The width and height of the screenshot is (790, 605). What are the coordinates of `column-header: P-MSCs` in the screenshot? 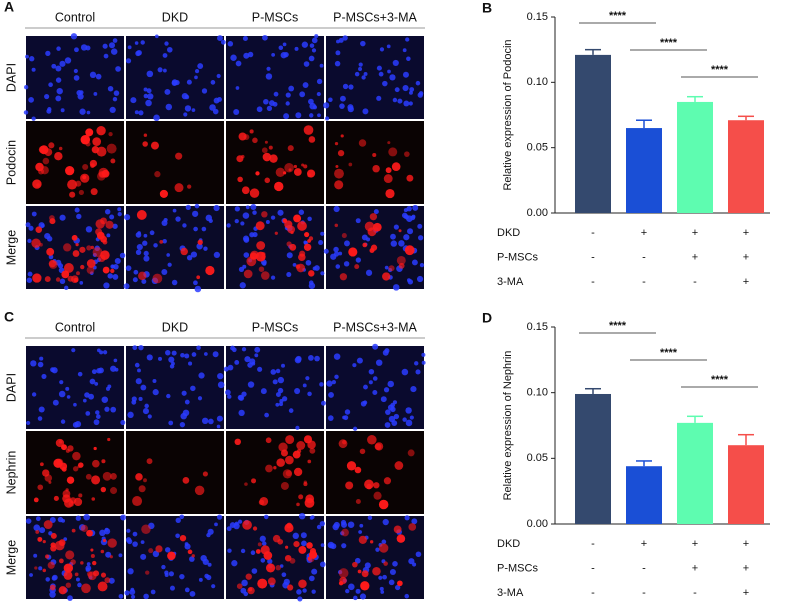 It's located at (275, 327).